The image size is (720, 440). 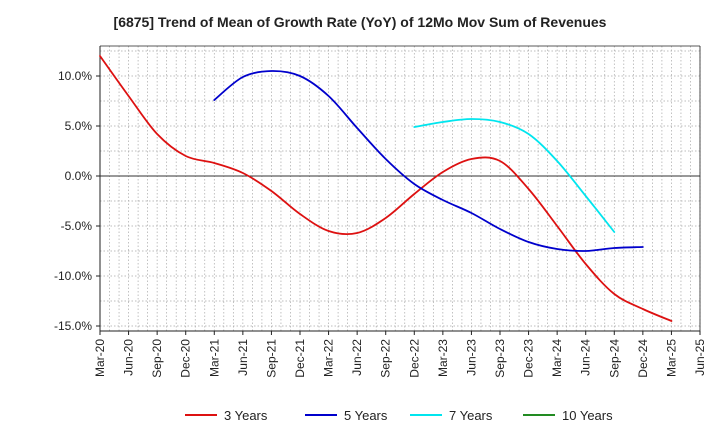 I want to click on x-tick-label: Jun-21, so click(x=243, y=357).